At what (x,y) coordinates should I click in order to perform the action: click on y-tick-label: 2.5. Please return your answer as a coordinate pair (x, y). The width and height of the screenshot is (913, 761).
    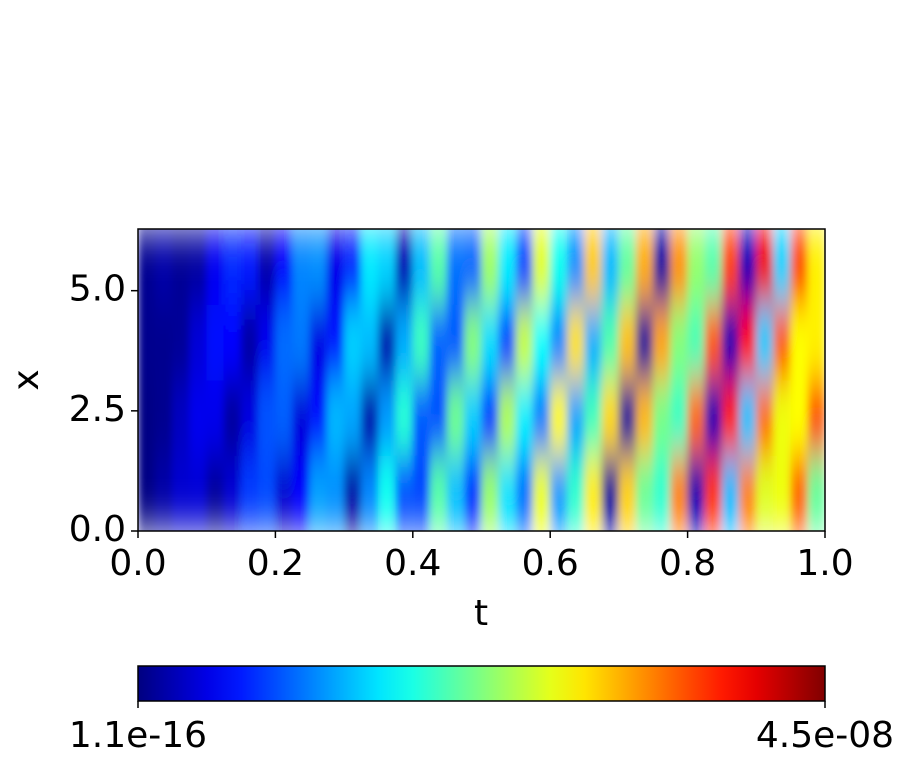
    Looking at the image, I should click on (97, 409).